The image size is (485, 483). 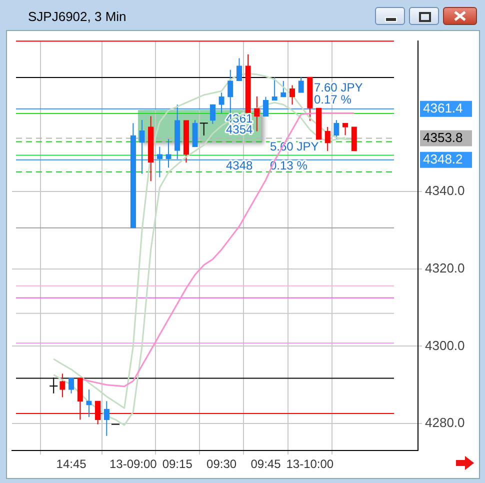 I want to click on ref-line-label: 4361.4, so click(x=443, y=108).